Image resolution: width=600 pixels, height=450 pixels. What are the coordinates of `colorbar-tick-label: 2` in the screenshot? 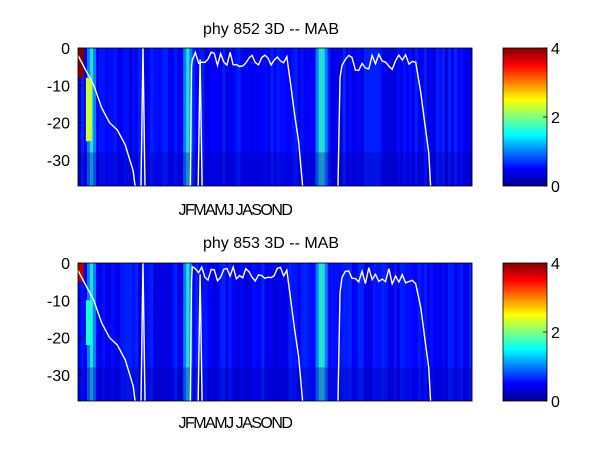 It's located at (555, 333).